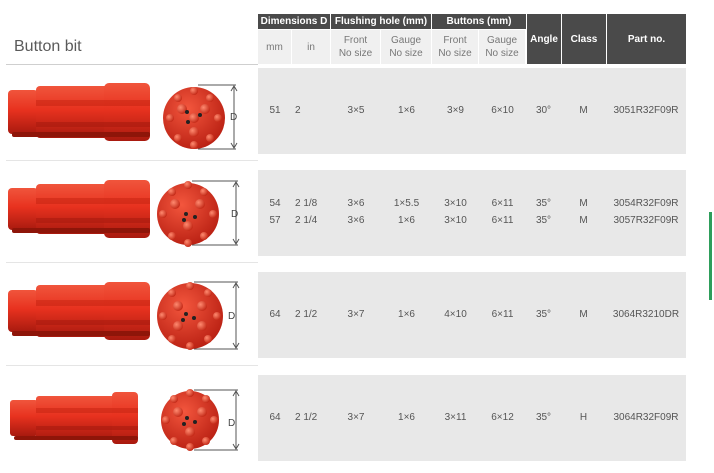 The image size is (714, 473). What do you see at coordinates (311, 47) in the screenshot?
I see `subheader-in: in` at bounding box center [311, 47].